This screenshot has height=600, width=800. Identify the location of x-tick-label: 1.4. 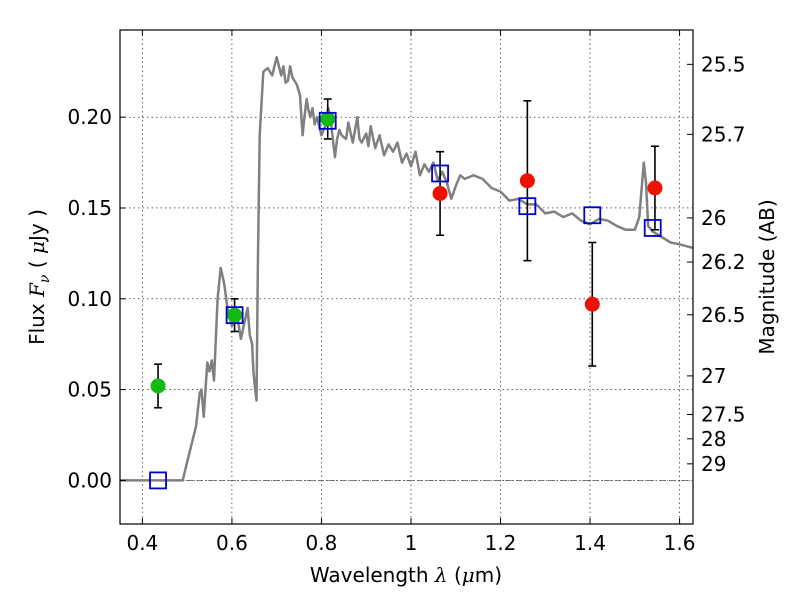
(590, 543).